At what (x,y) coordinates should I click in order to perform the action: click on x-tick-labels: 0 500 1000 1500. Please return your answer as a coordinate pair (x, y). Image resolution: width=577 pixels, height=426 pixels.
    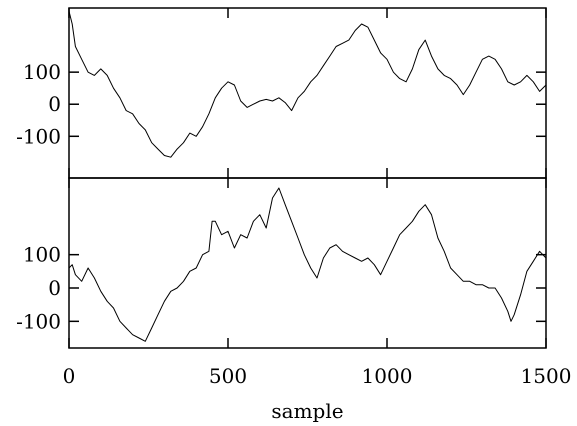
    Looking at the image, I should click on (317, 376).